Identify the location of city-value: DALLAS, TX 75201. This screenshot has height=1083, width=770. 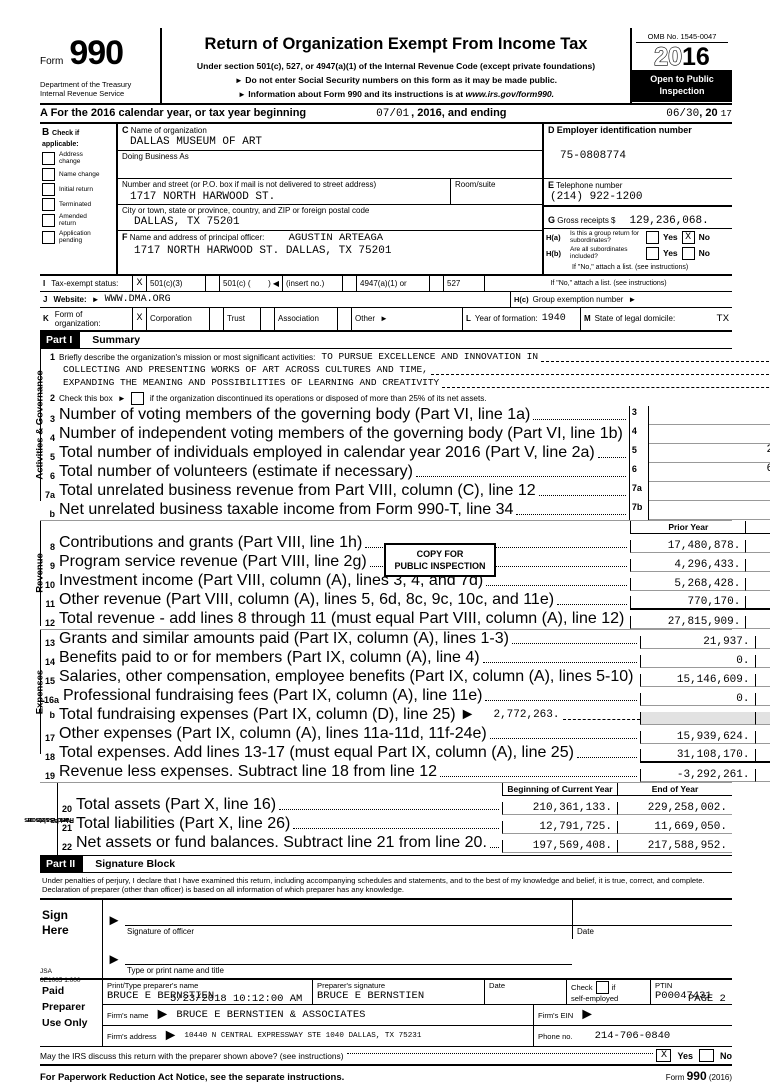
(330, 222).